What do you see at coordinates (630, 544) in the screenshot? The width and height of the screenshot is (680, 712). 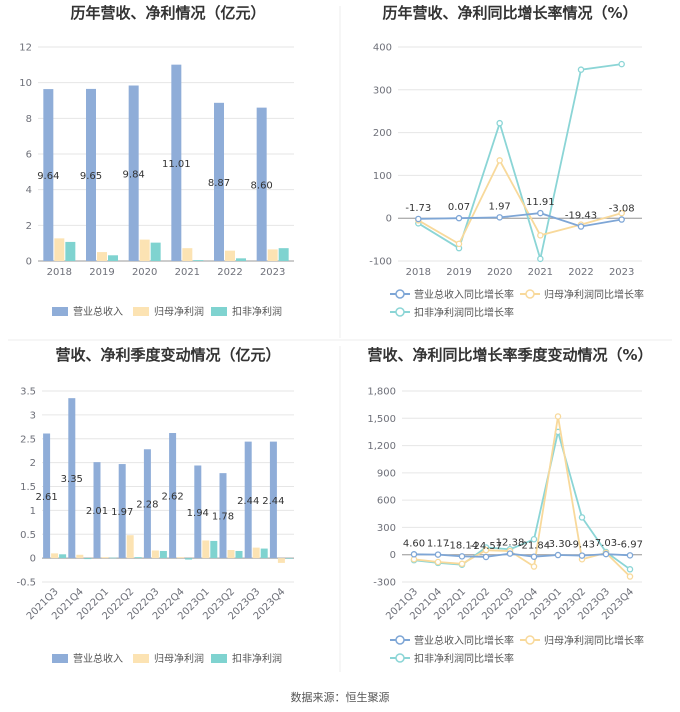 I see `quarterly-growth-data-label: -6.97` at bounding box center [630, 544].